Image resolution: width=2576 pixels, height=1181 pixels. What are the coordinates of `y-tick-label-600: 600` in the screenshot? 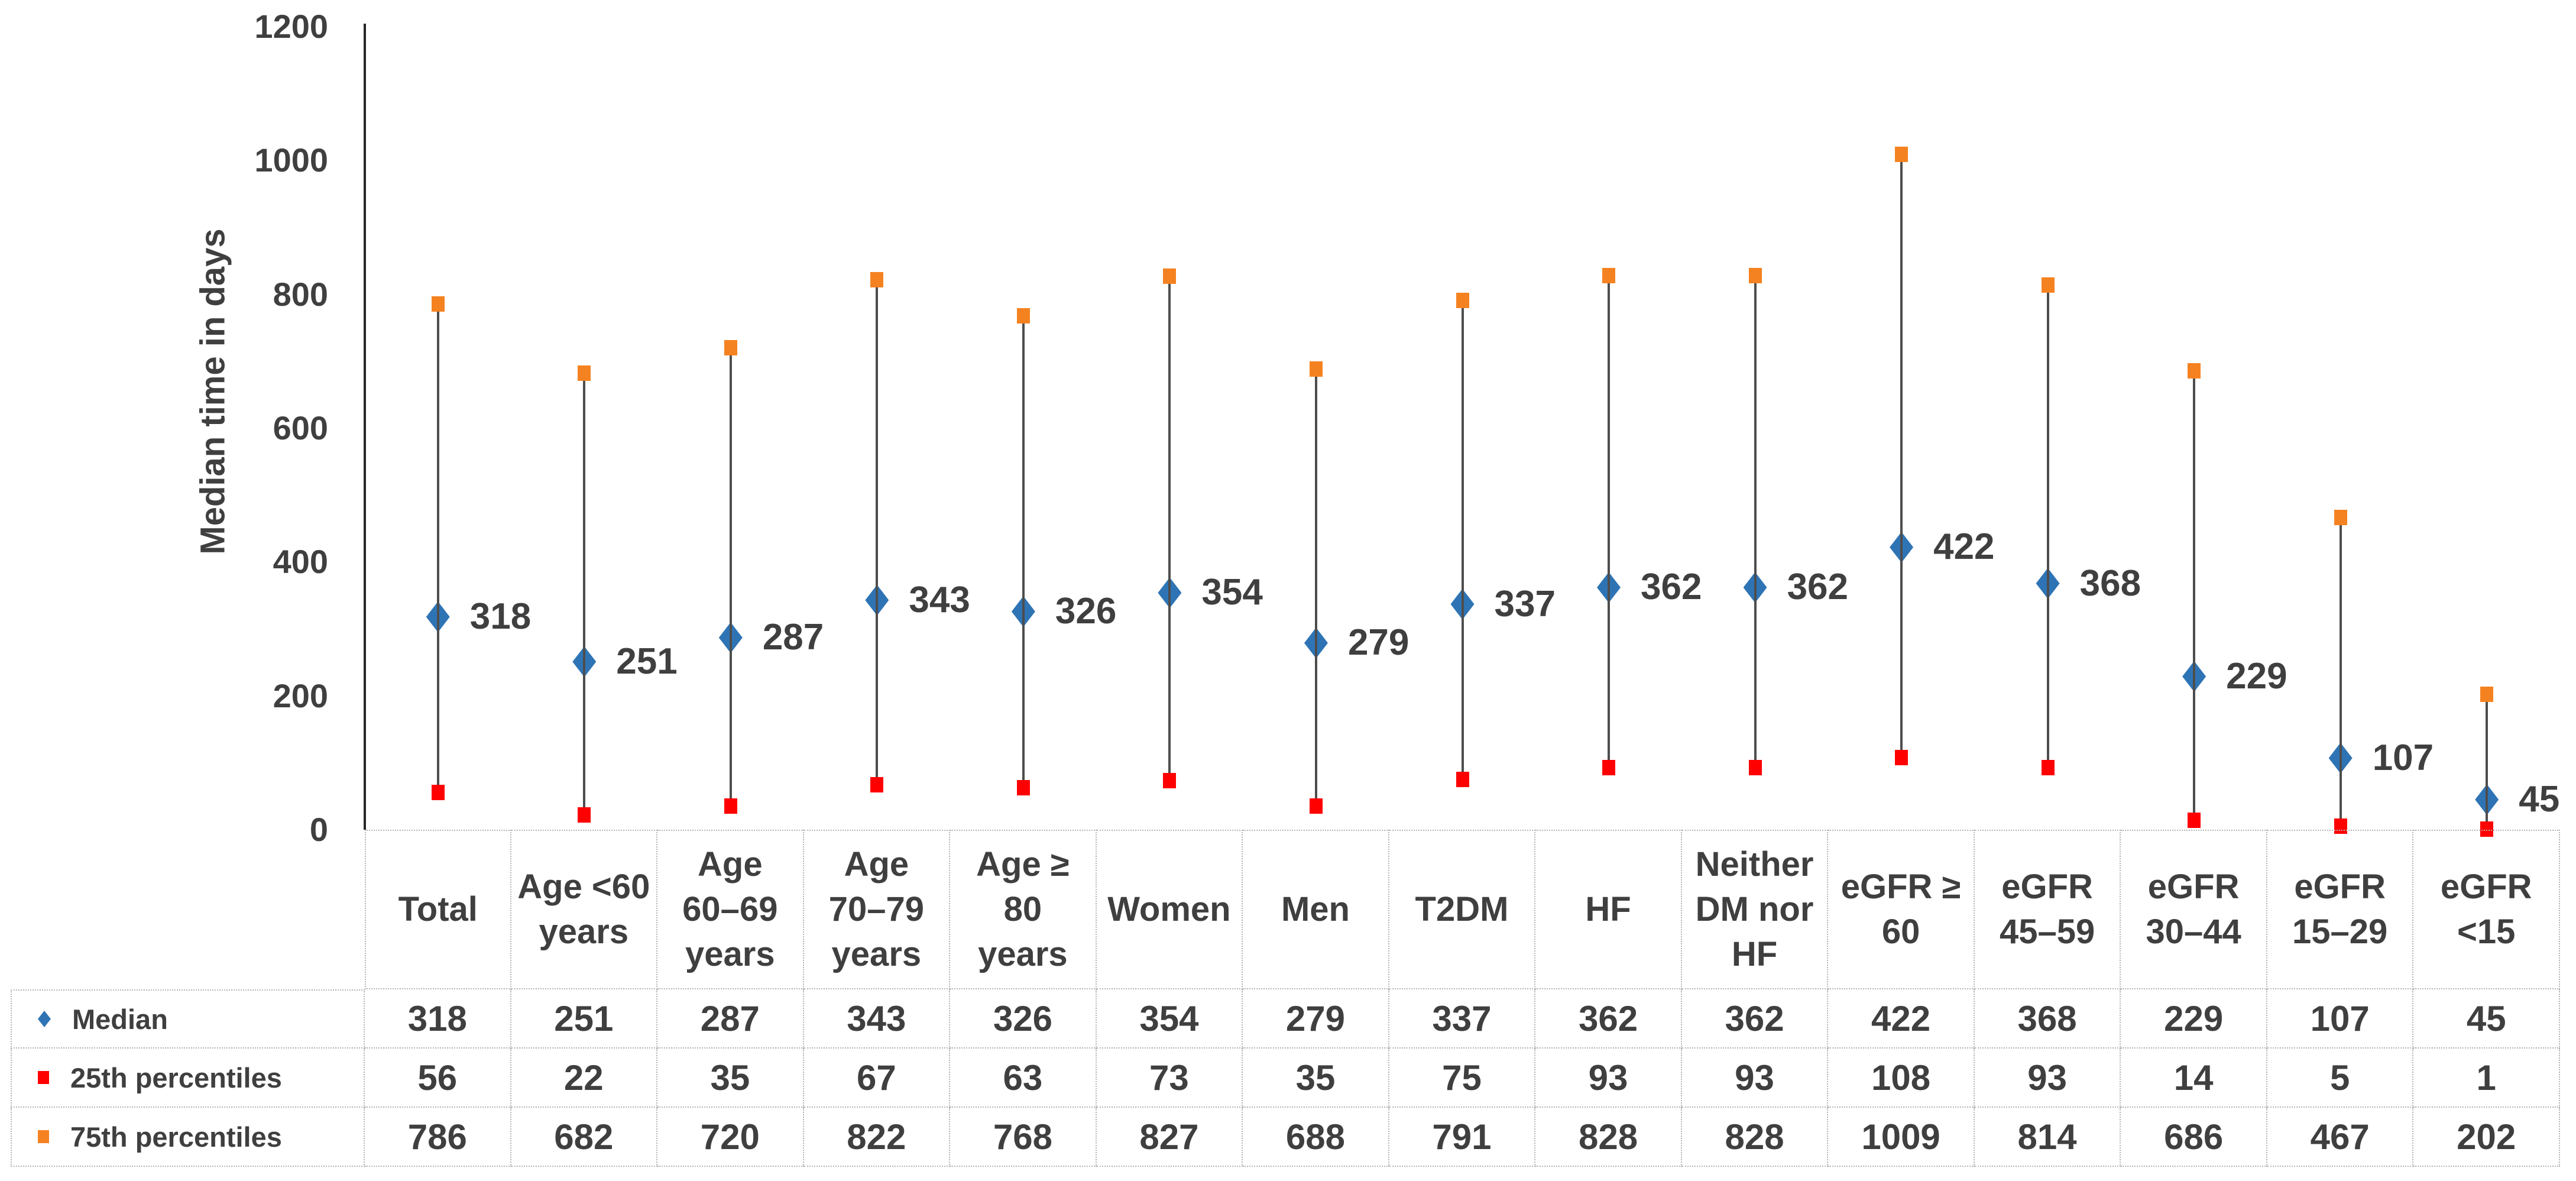 It's located at (300, 427).